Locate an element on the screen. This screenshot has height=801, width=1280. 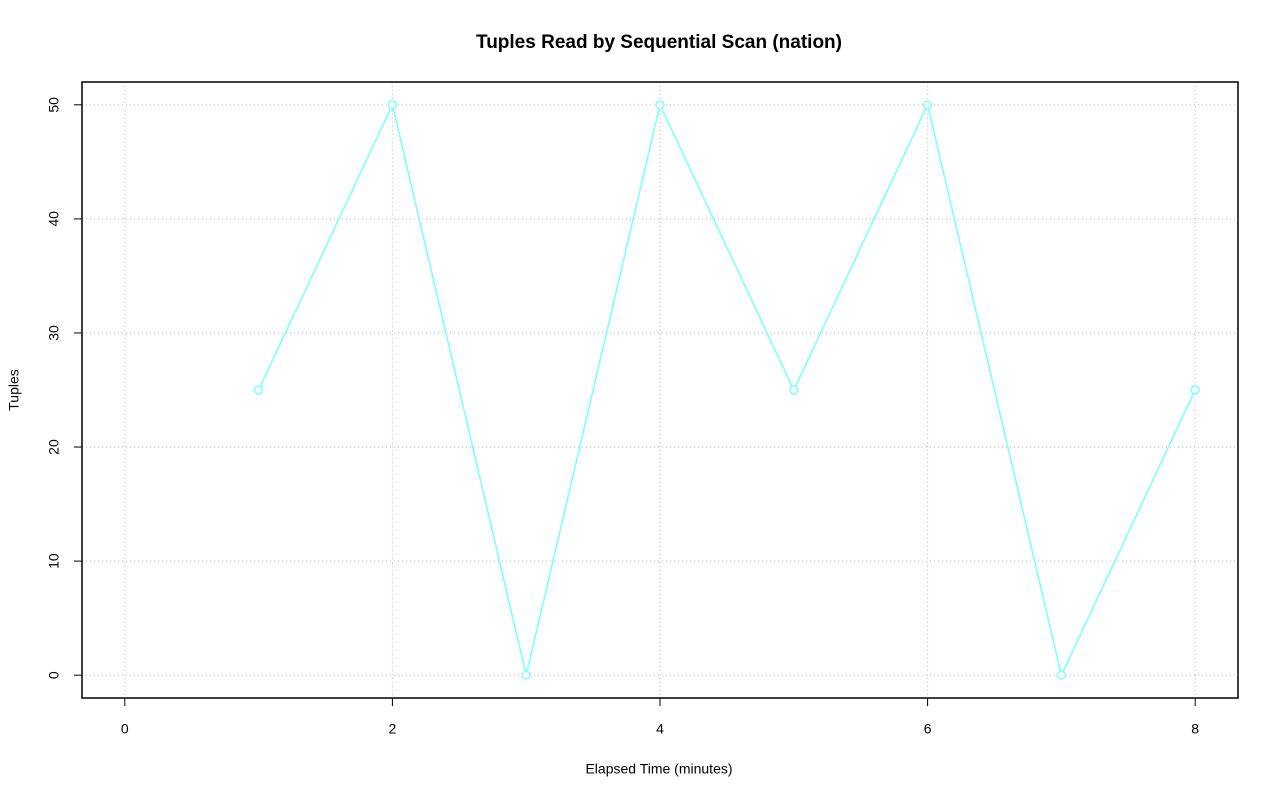
x-tick-label: 0 is located at coordinates (125, 729).